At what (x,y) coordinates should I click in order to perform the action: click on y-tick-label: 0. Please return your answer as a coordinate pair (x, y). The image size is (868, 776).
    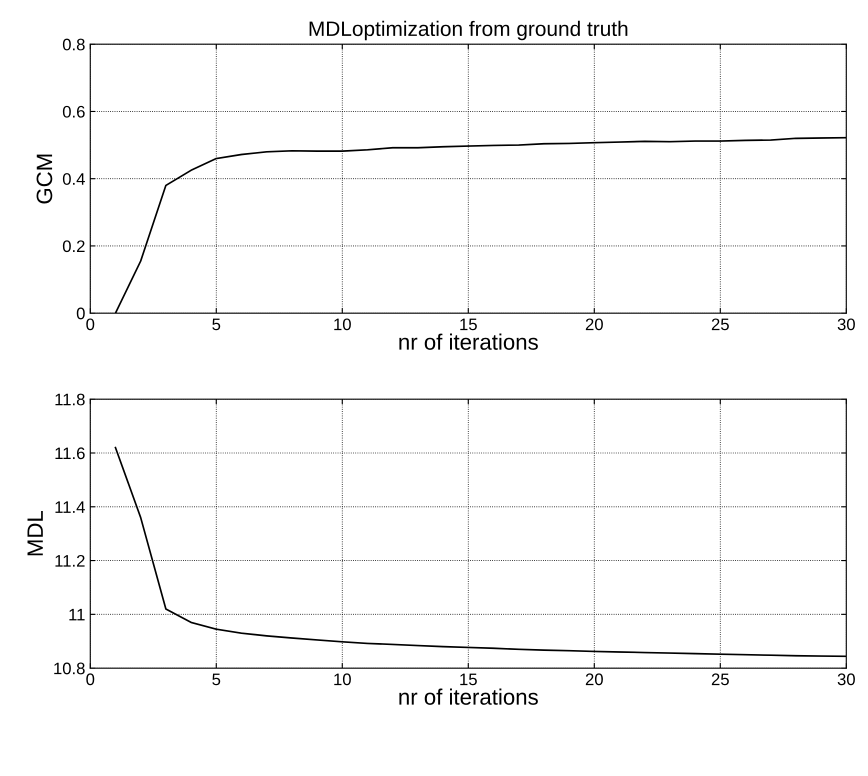
    Looking at the image, I should click on (80, 314).